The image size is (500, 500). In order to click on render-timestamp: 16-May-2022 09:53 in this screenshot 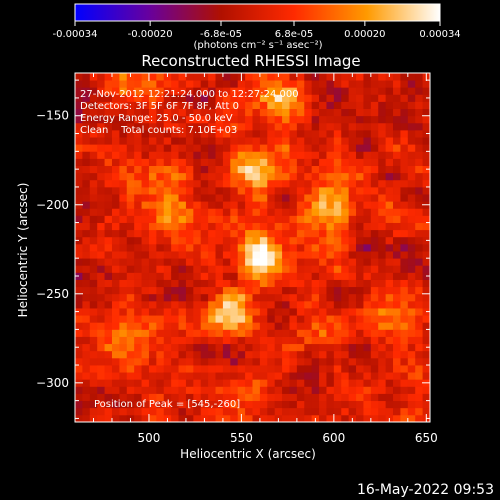, I will do `click(425, 490)`.